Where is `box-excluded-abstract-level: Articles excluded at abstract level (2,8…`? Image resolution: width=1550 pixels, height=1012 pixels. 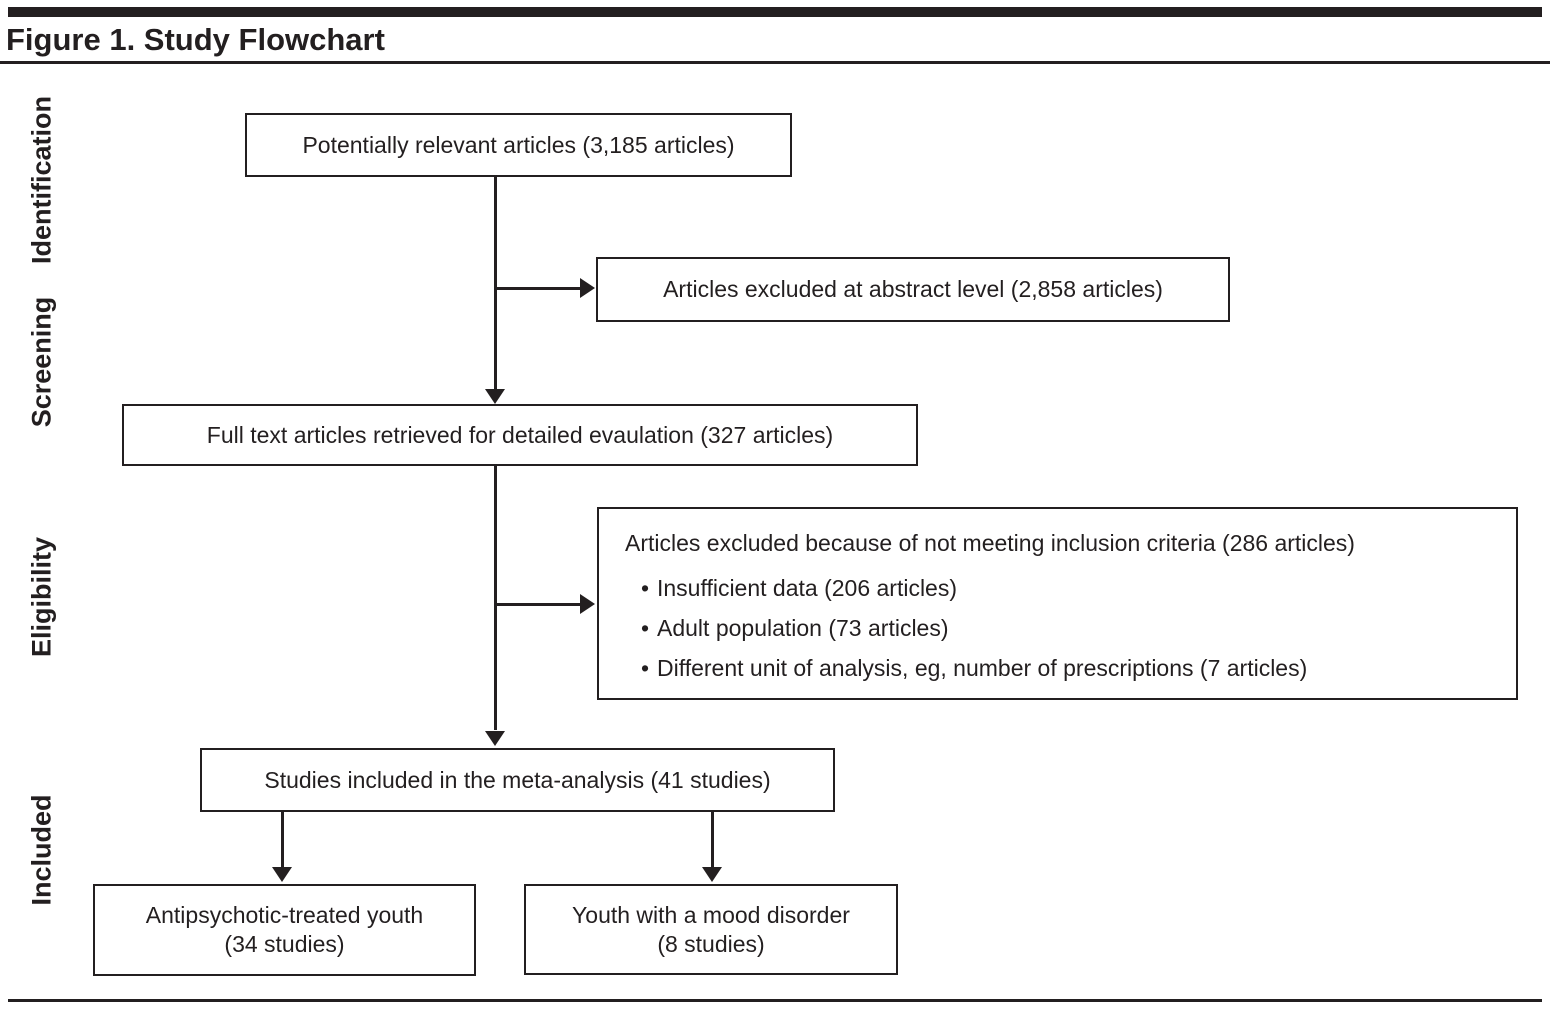 box-excluded-abstract-level: Articles excluded at abstract level (2,8… is located at coordinates (913, 289).